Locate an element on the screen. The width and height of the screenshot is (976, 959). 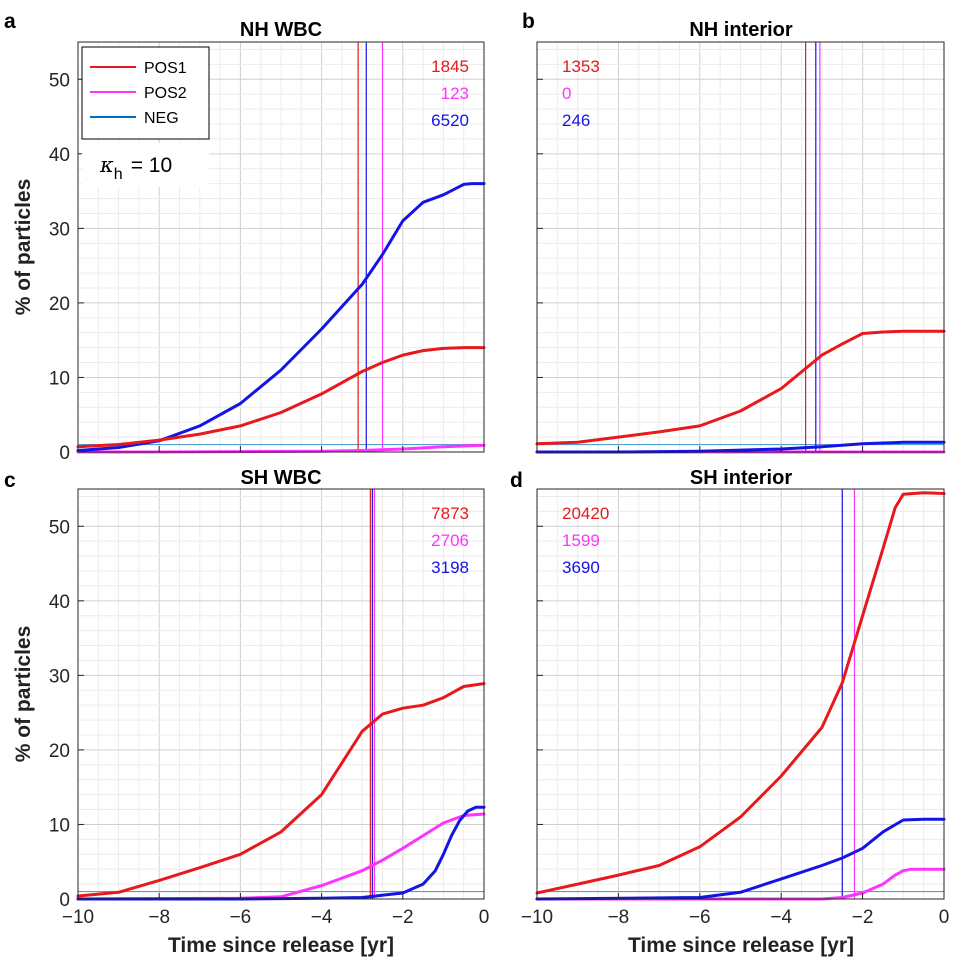
panel-title: NH WBC is located at coordinates (281, 30).